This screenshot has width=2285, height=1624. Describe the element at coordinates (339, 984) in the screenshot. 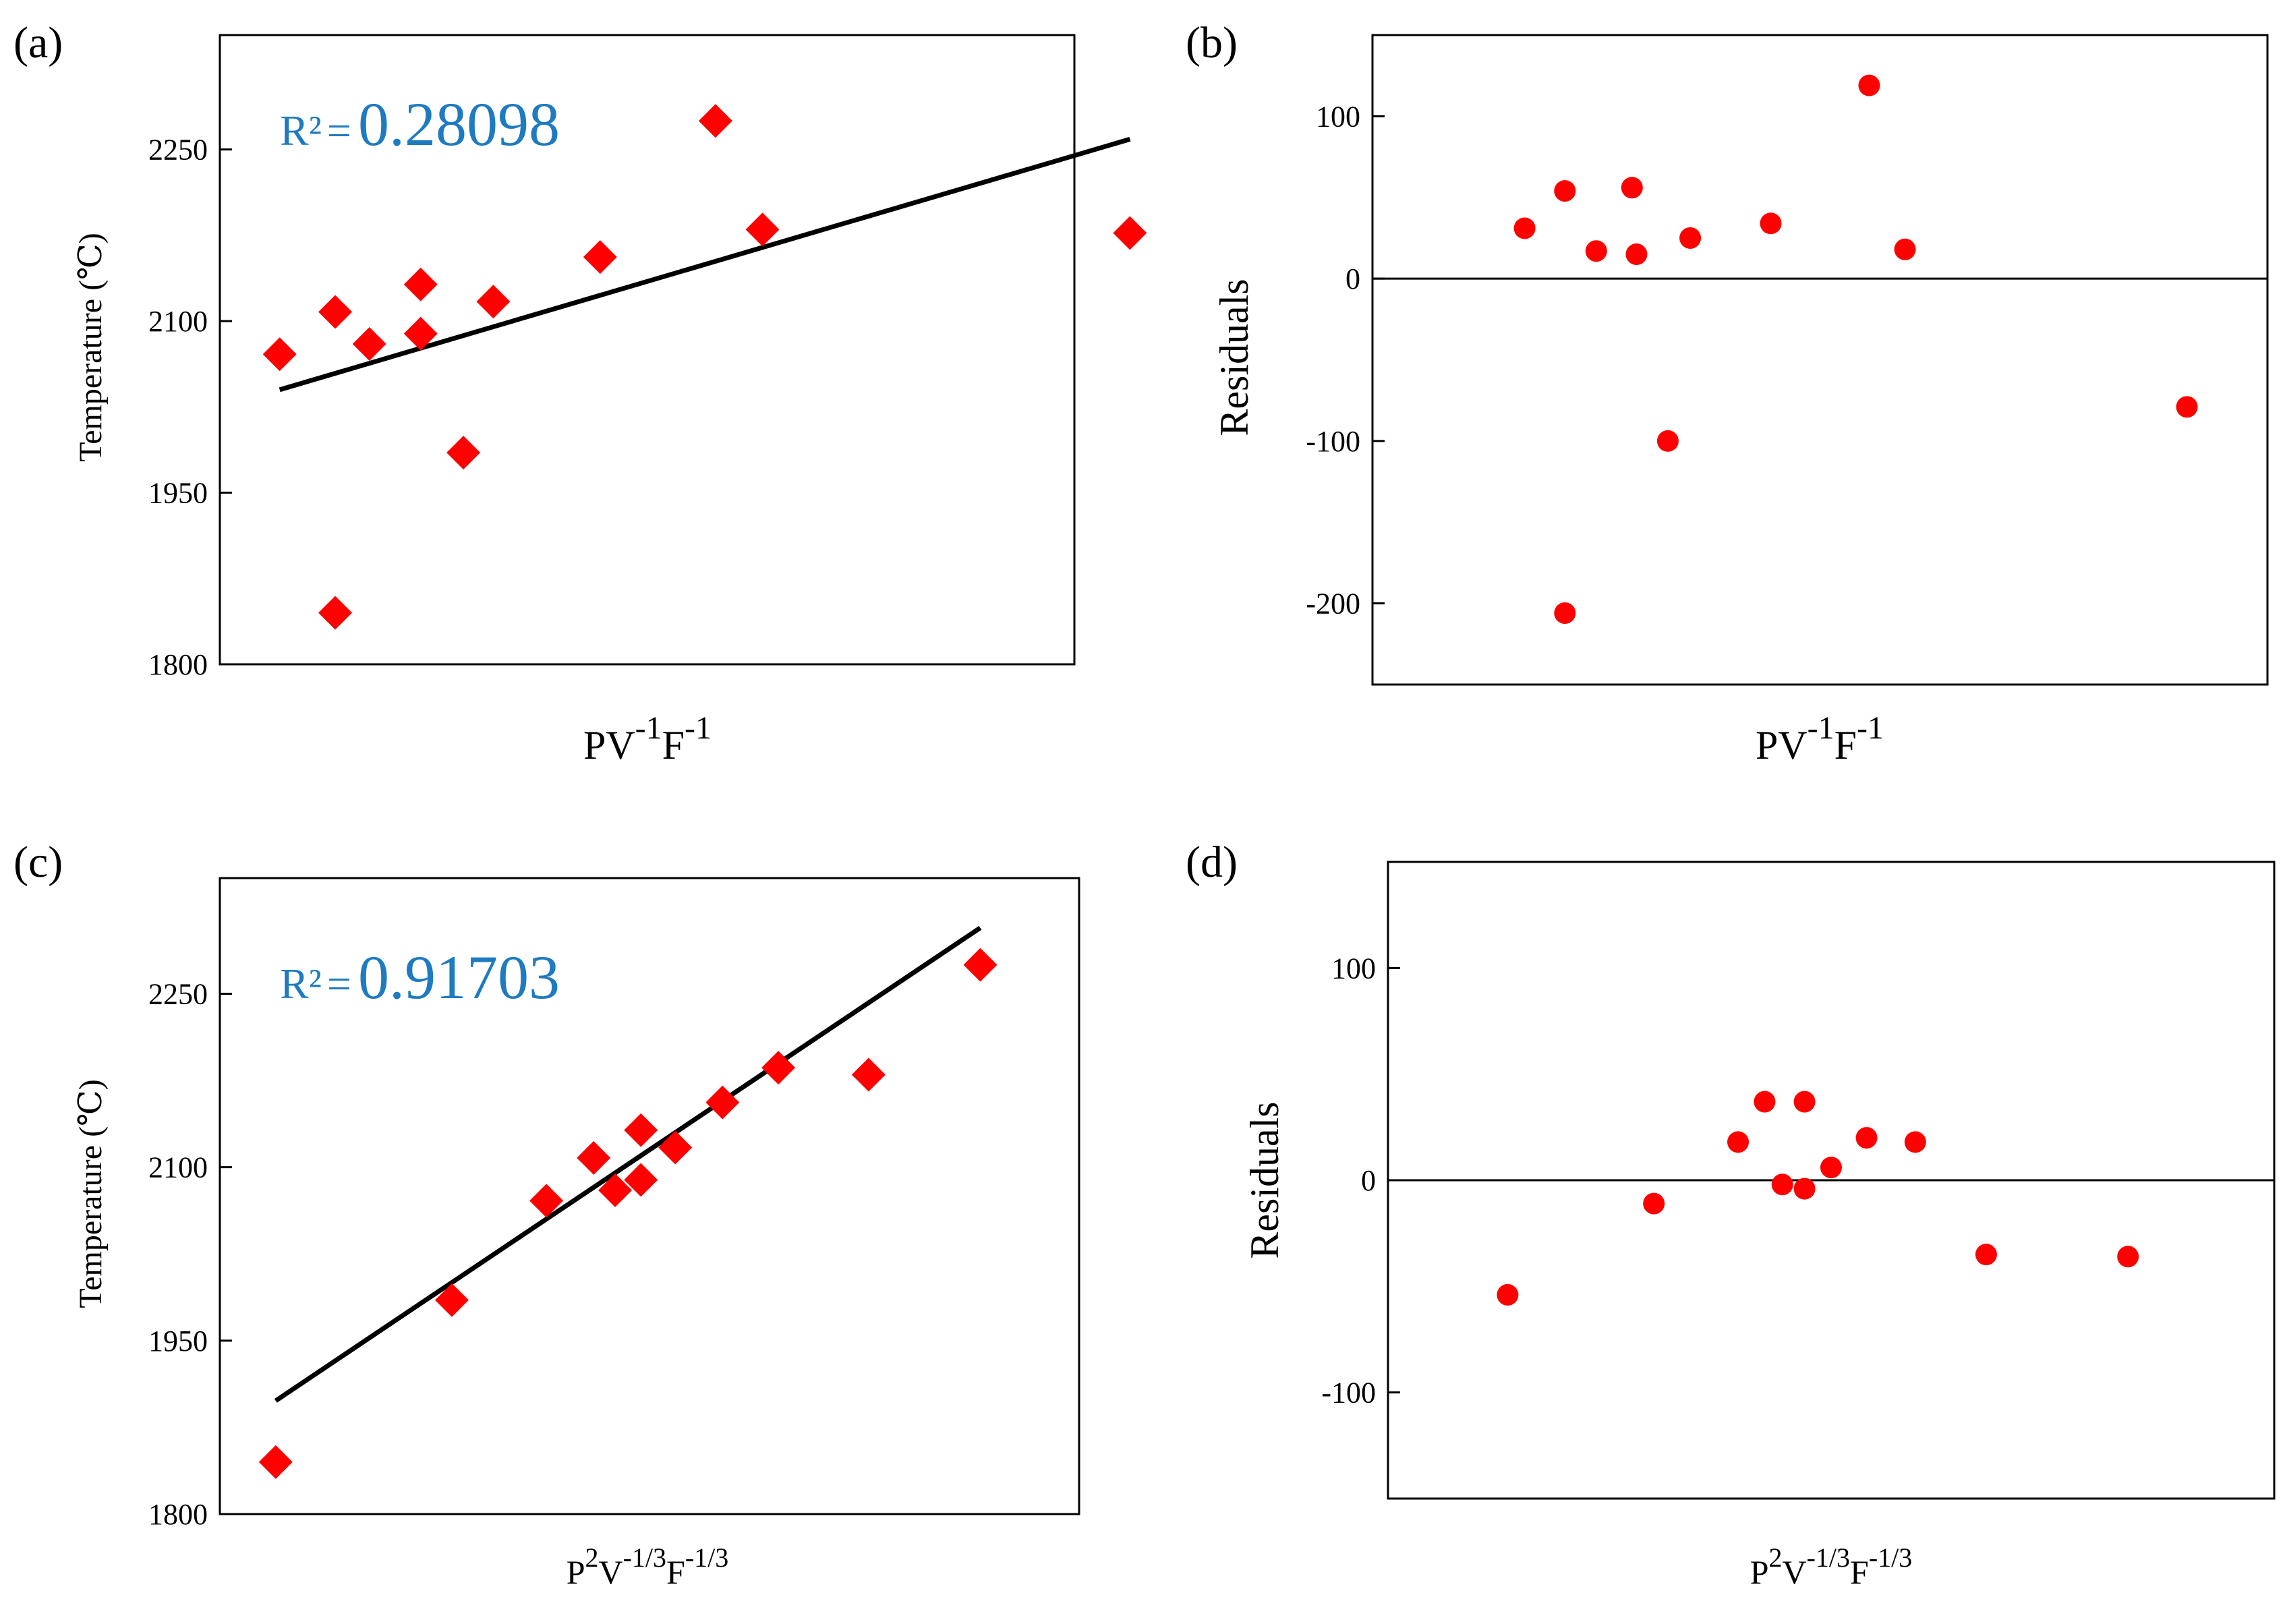

I see `r-squared-equals: =` at that location.